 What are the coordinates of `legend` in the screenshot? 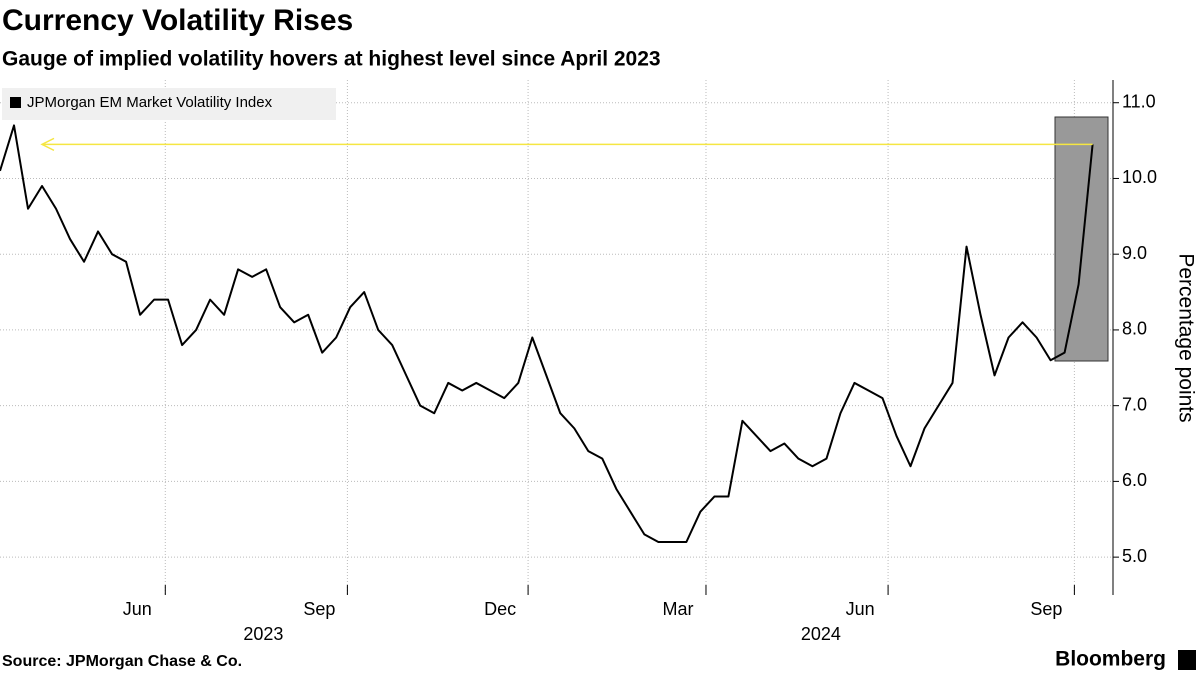 It's located at (169, 104).